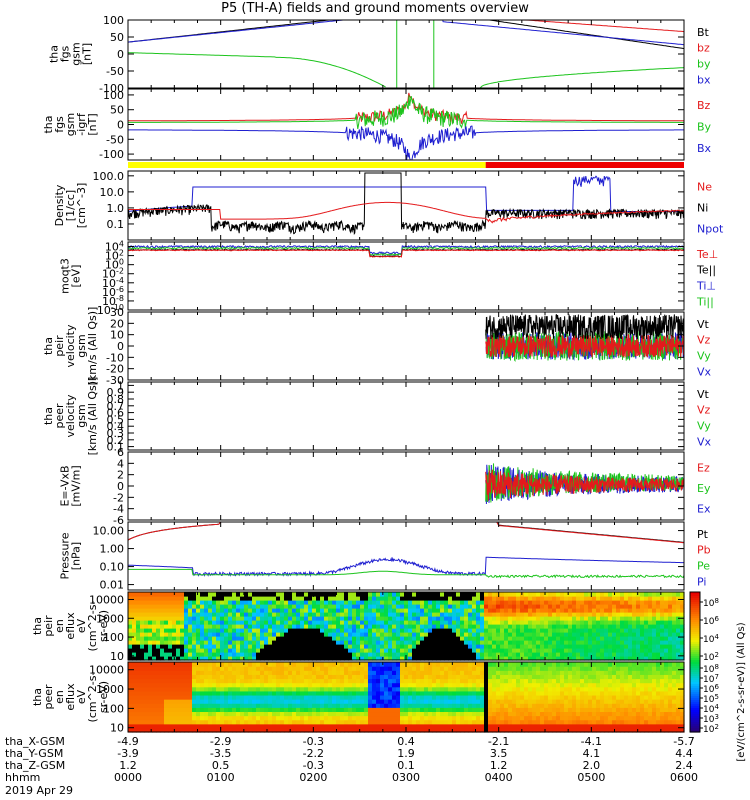 The width and height of the screenshot is (750, 800). What do you see at coordinates (39, 790) in the screenshot?
I see `date-label: 2019 Apr 29` at bounding box center [39, 790].